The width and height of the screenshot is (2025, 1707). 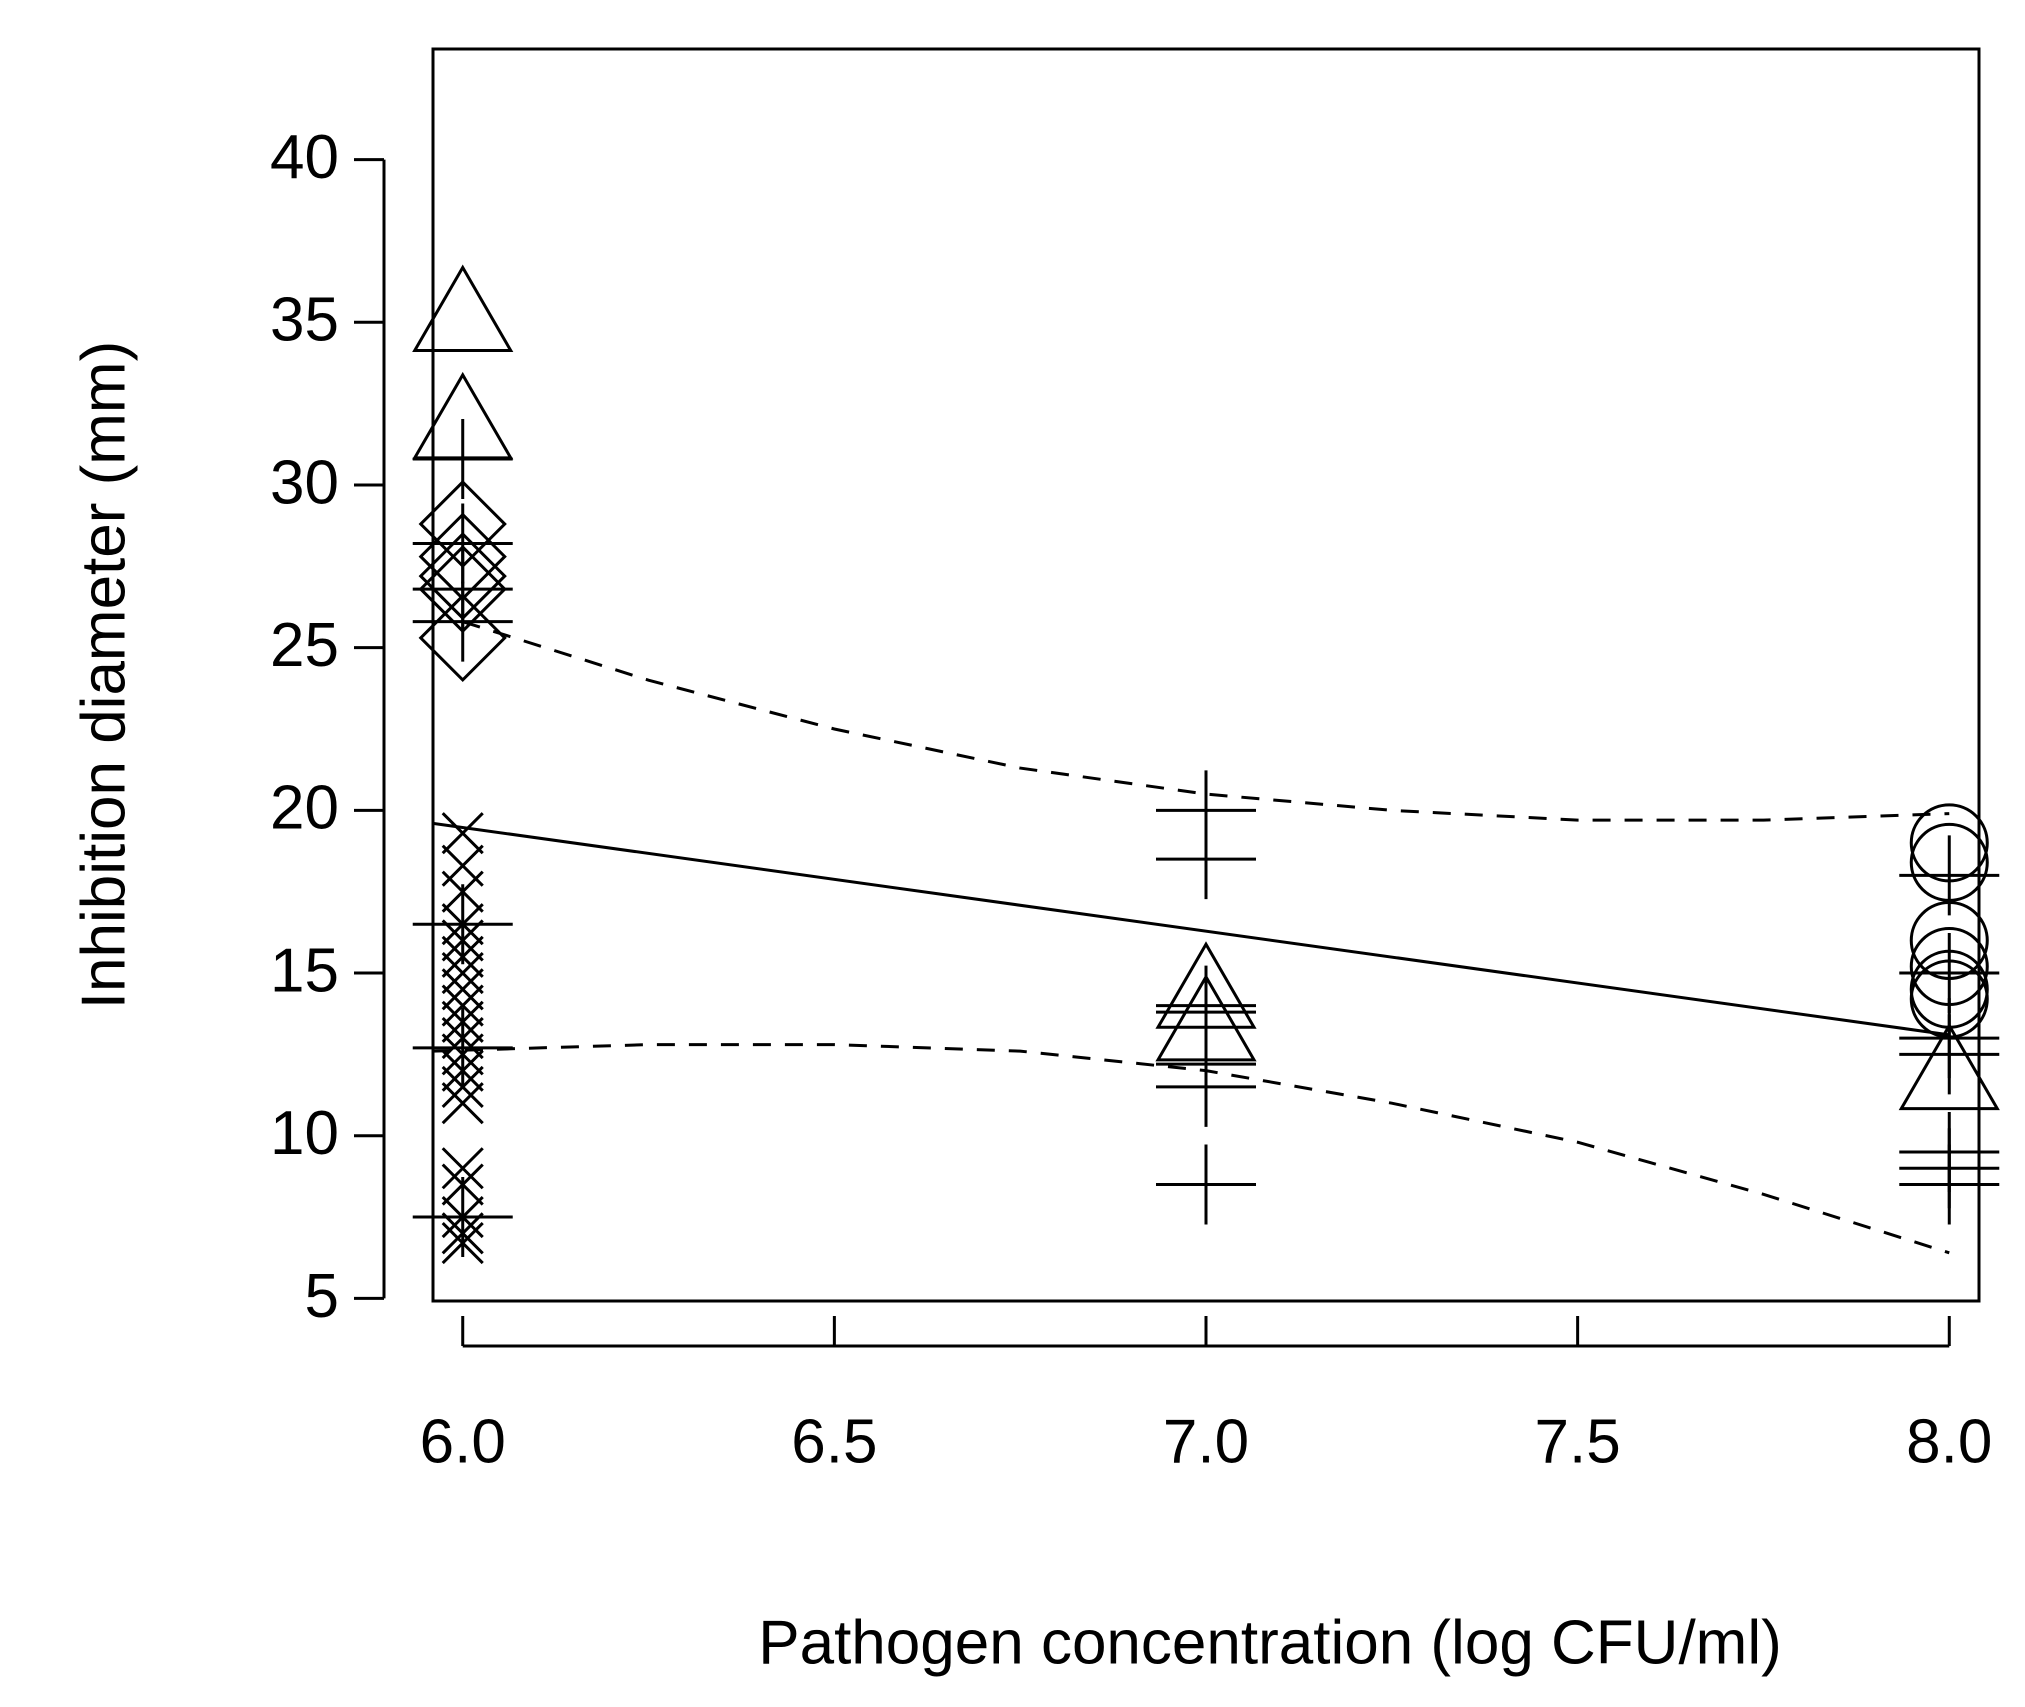 What do you see at coordinates (834, 1441) in the screenshot?
I see `x-tick-label: 6.5` at bounding box center [834, 1441].